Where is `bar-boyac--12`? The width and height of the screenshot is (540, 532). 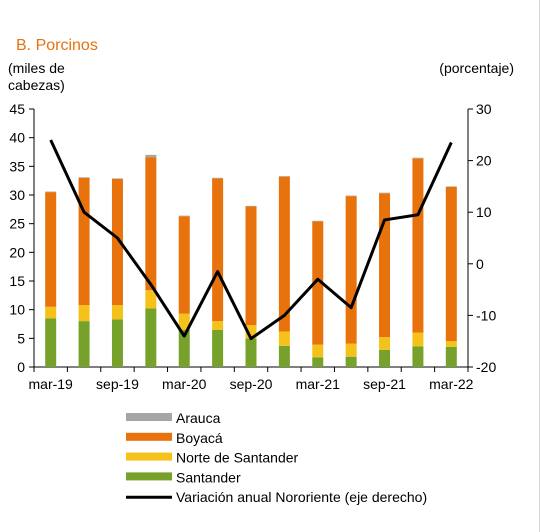
bar-boyac--12 is located at coordinates (451, 264).